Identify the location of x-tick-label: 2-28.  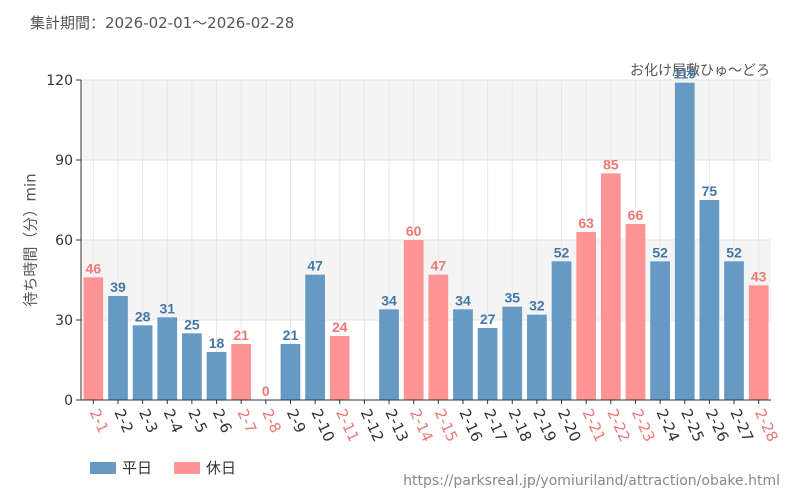
(766, 425).